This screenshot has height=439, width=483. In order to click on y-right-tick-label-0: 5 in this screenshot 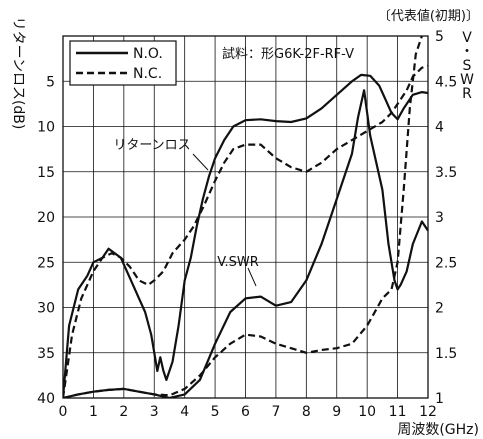, I will do `click(439, 37)`.